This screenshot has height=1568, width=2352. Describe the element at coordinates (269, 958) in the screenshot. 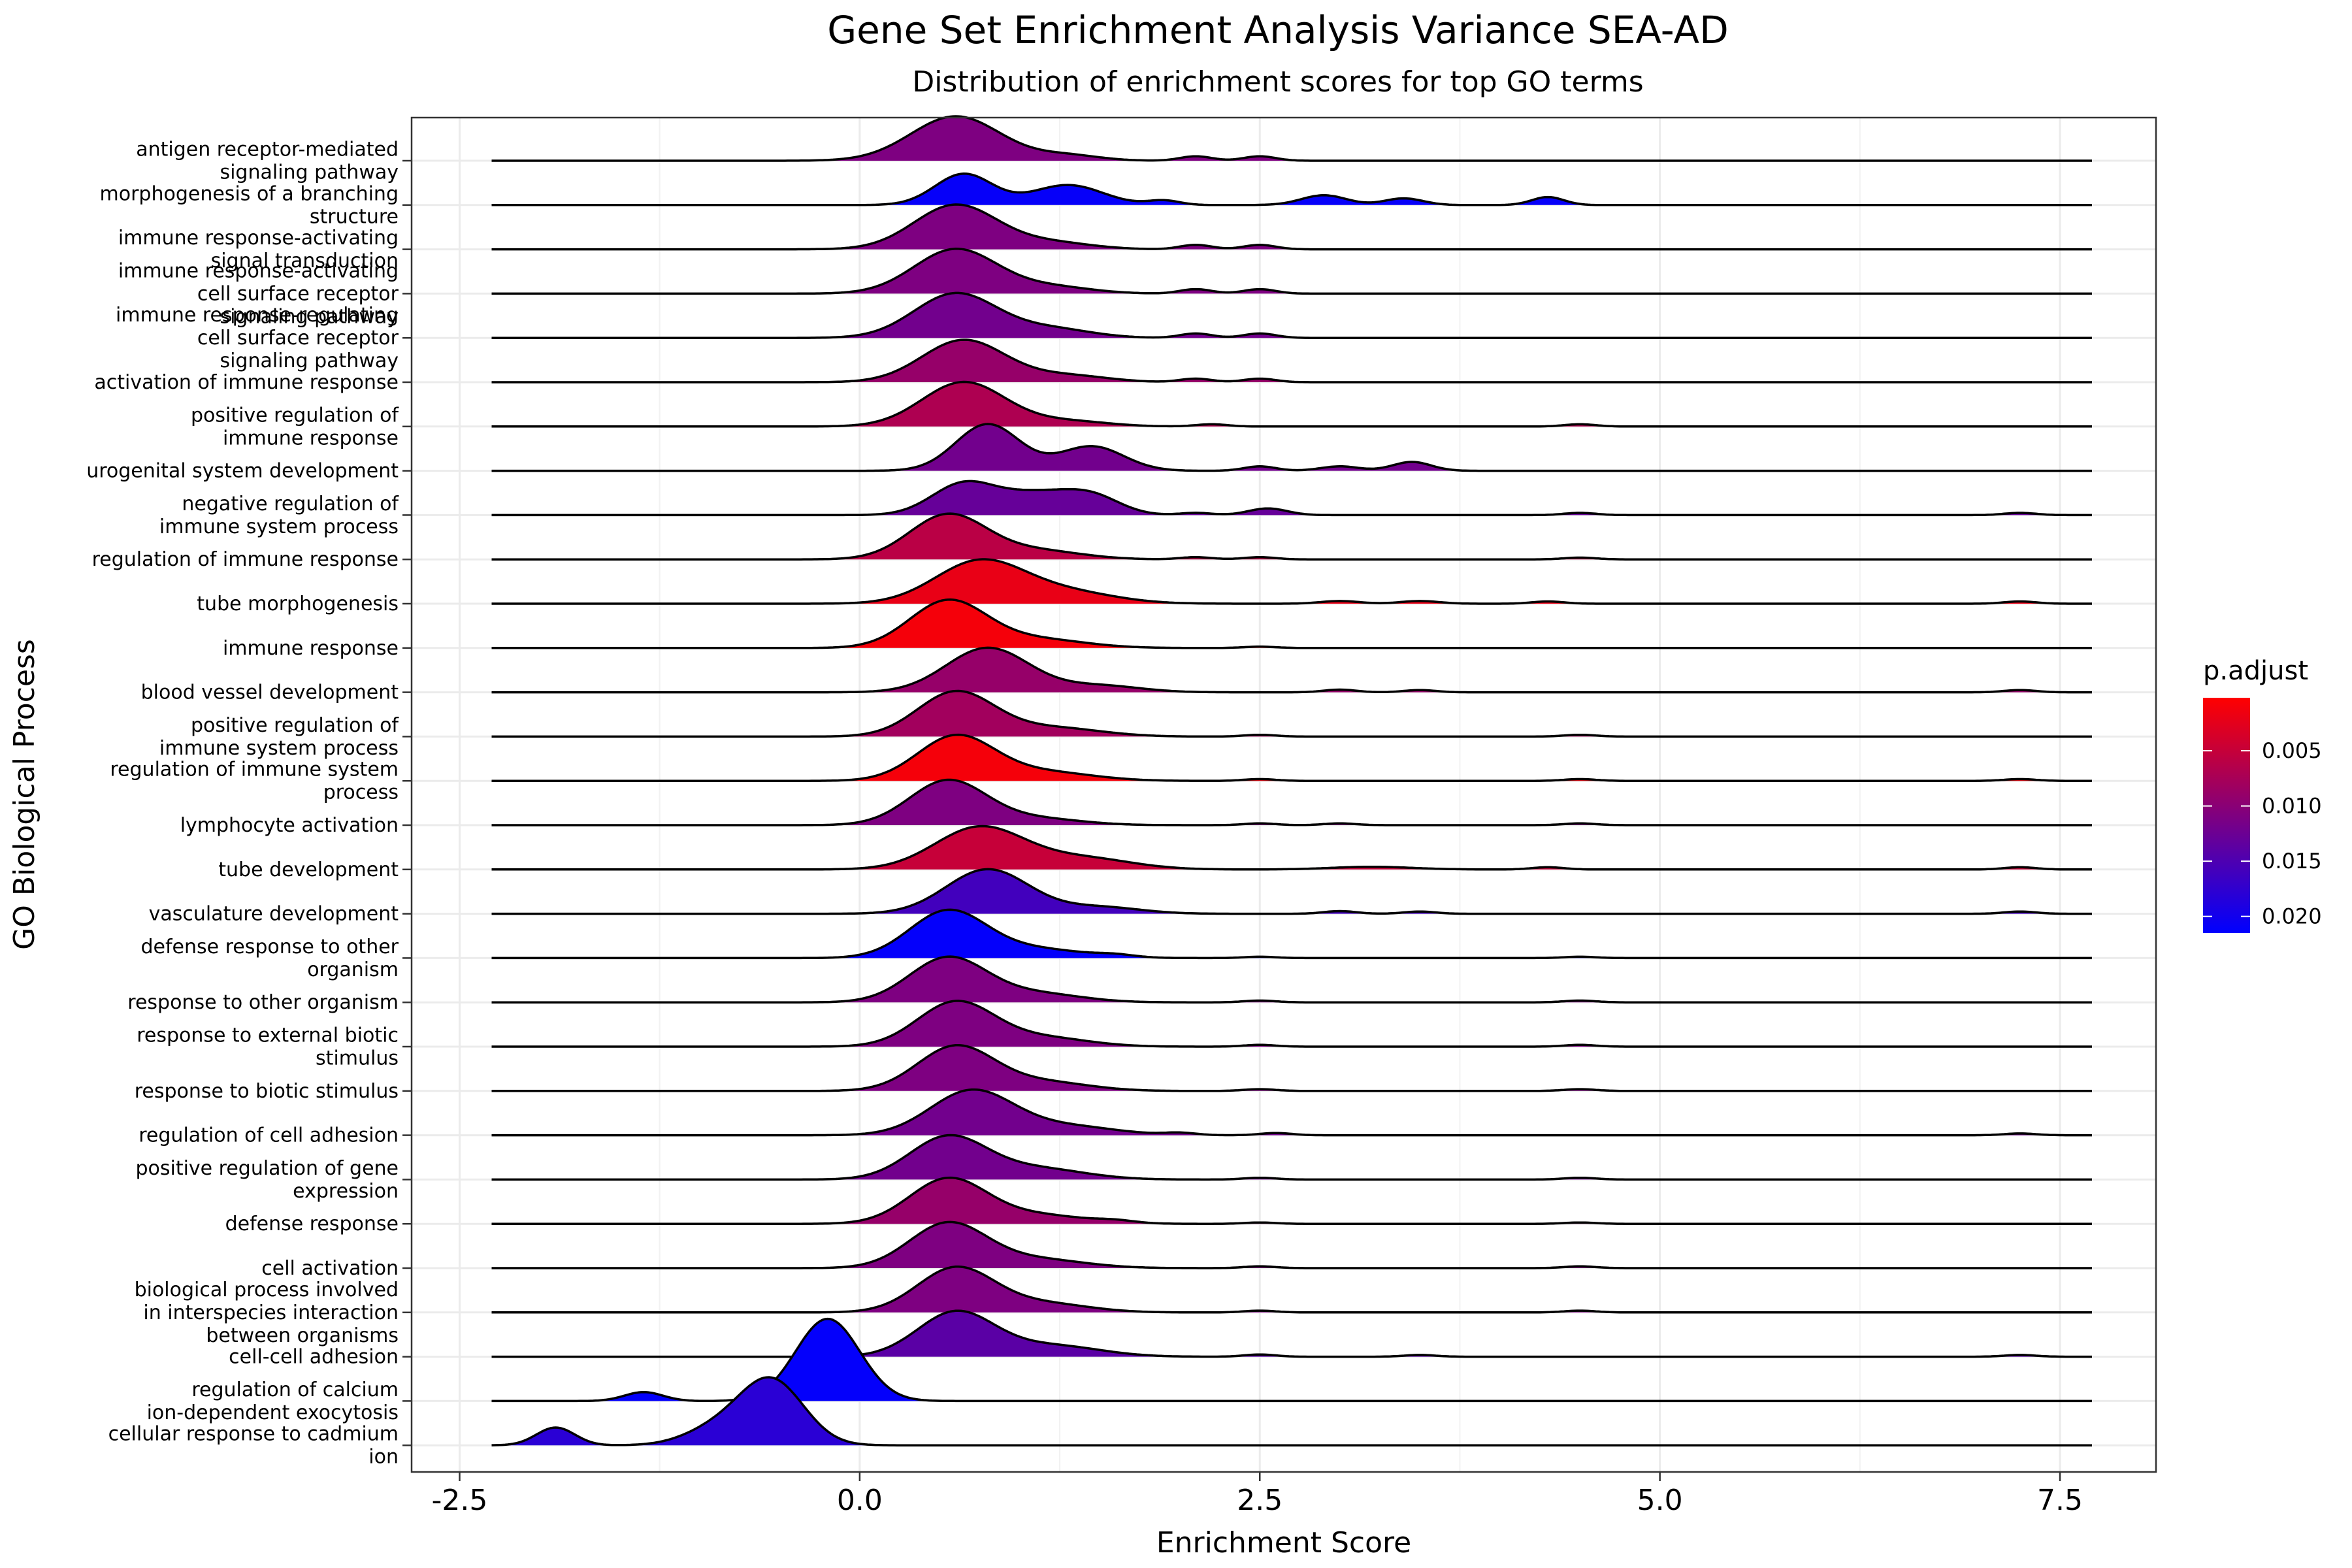

I see `y-tick-label: defense response to other organism` at that location.